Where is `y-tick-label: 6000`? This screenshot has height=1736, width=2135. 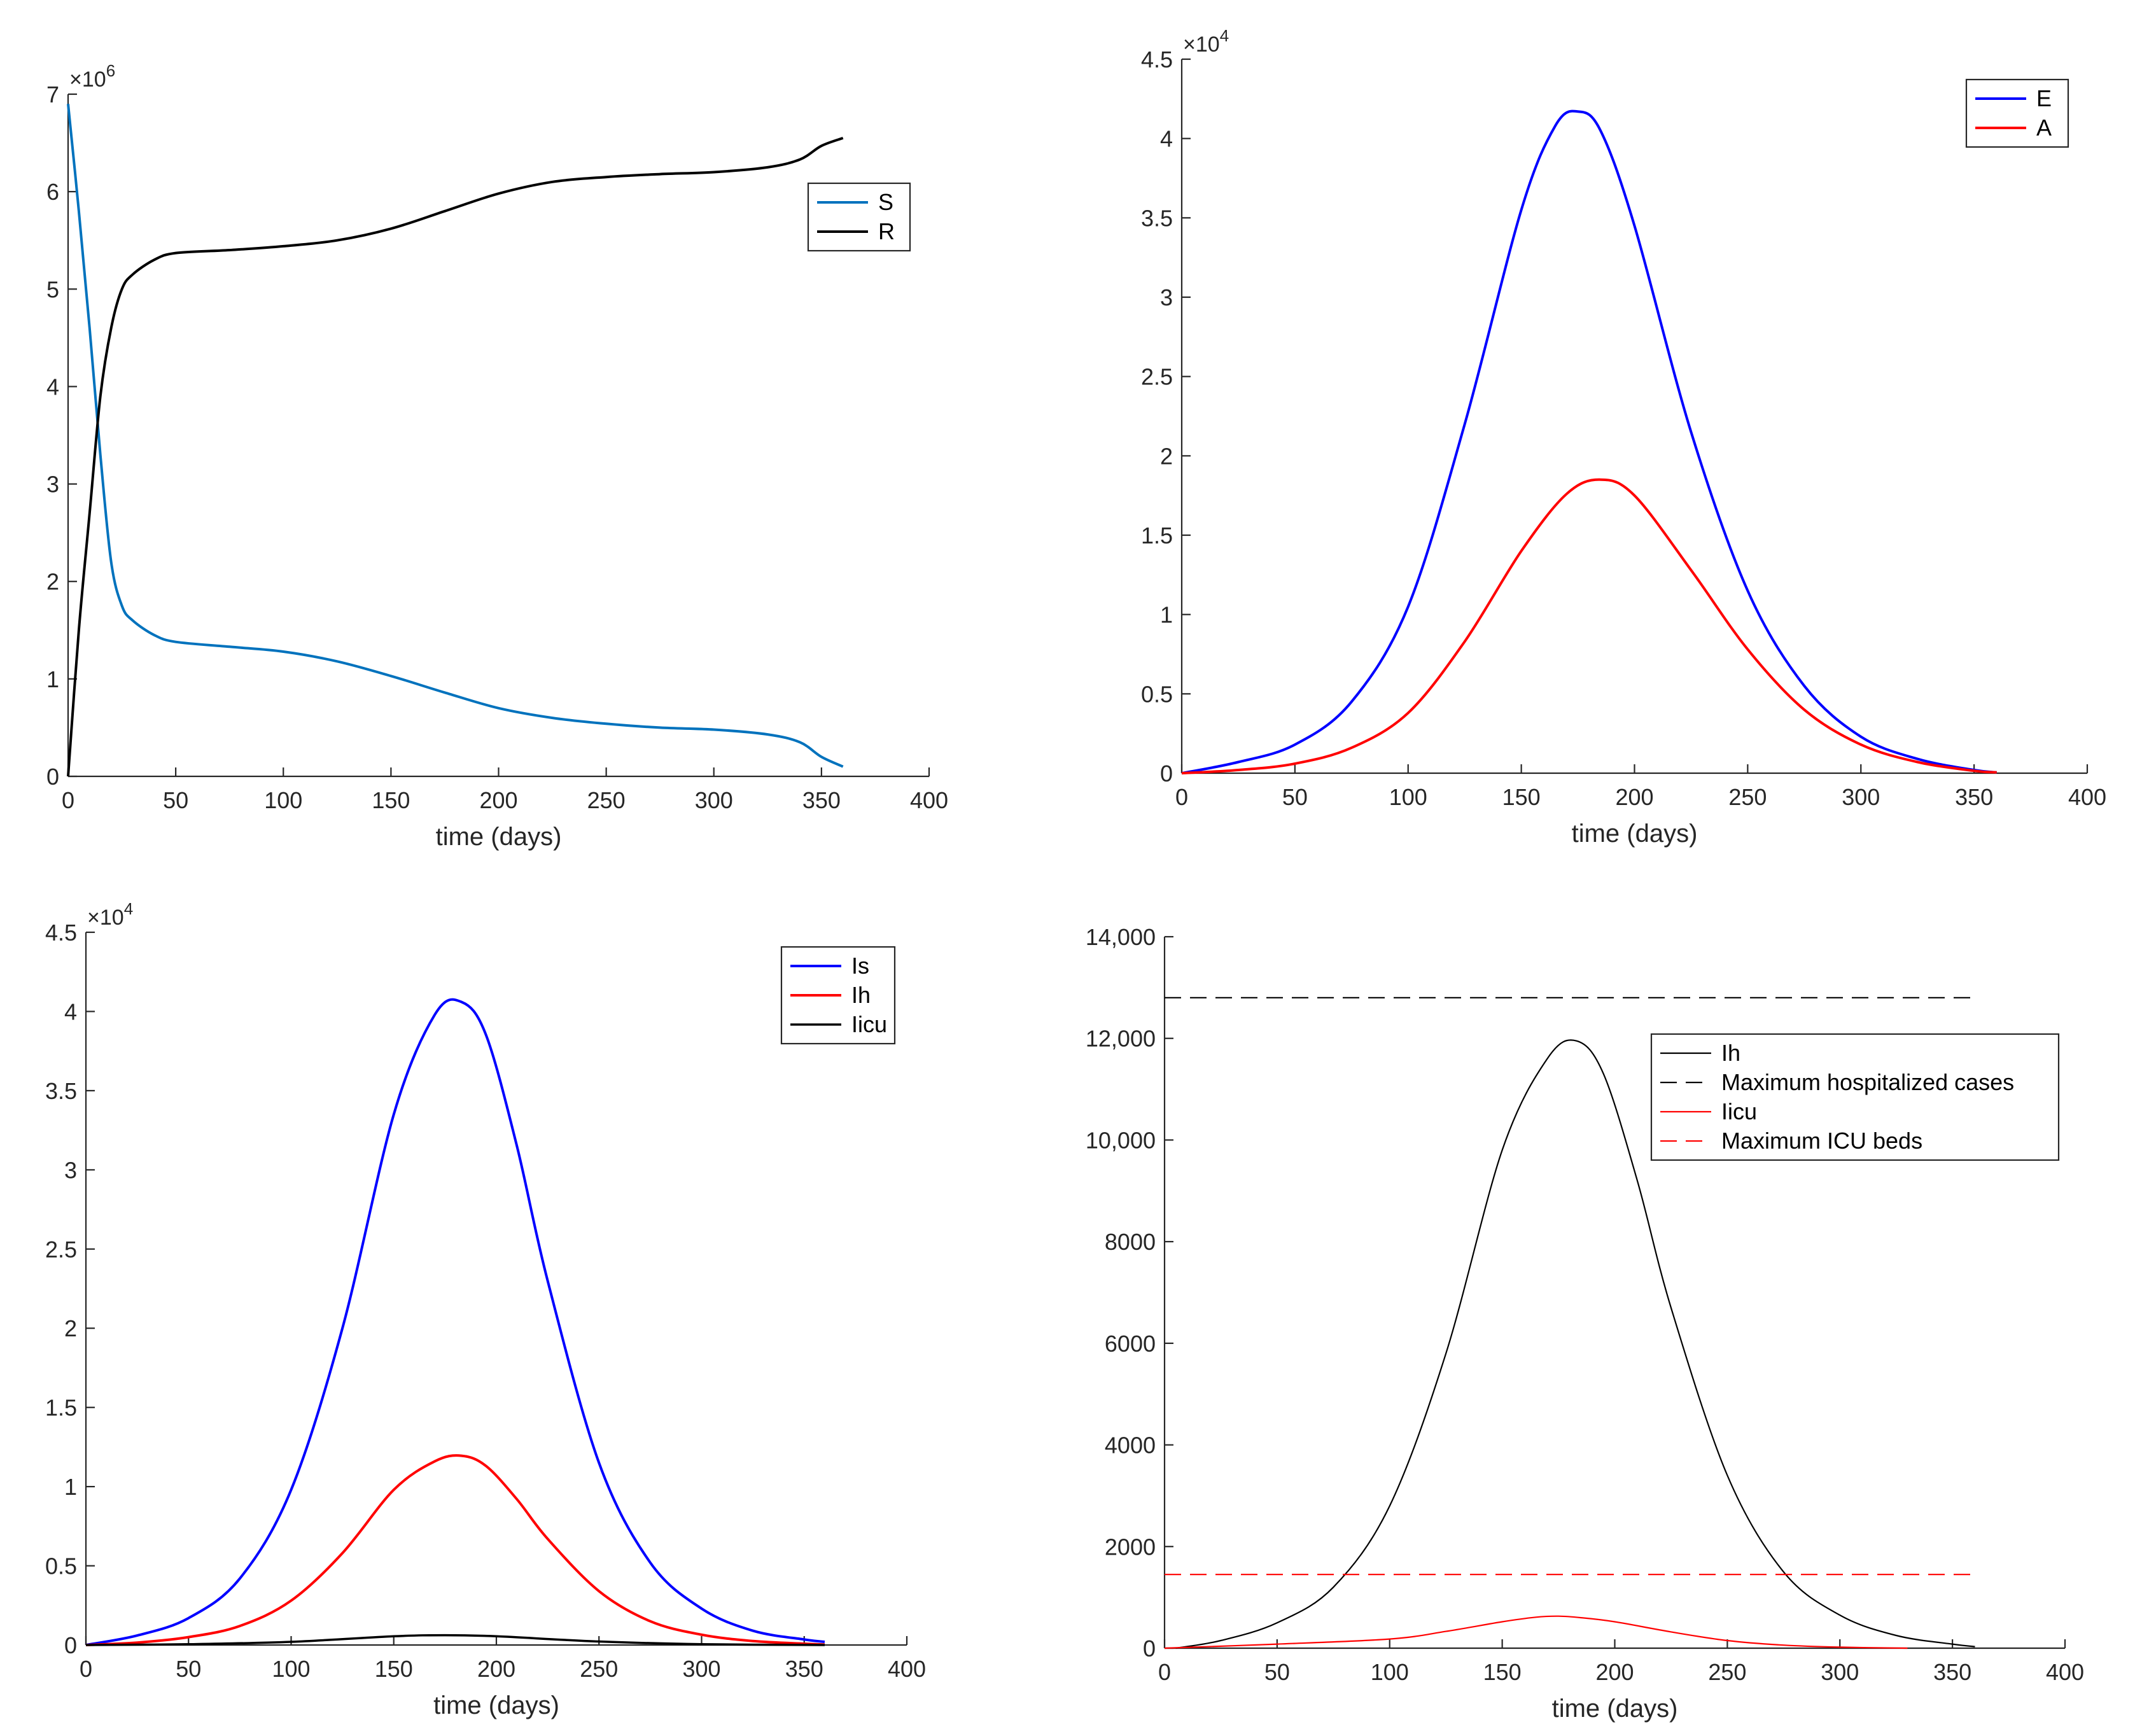 y-tick-label: 6000 is located at coordinates (1130, 1344).